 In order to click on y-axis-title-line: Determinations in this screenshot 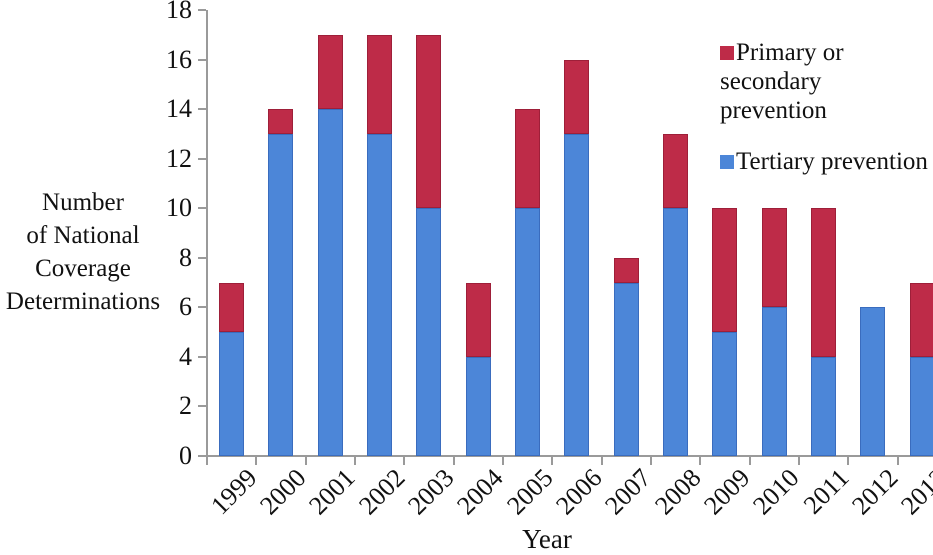, I will do `click(83, 301)`.